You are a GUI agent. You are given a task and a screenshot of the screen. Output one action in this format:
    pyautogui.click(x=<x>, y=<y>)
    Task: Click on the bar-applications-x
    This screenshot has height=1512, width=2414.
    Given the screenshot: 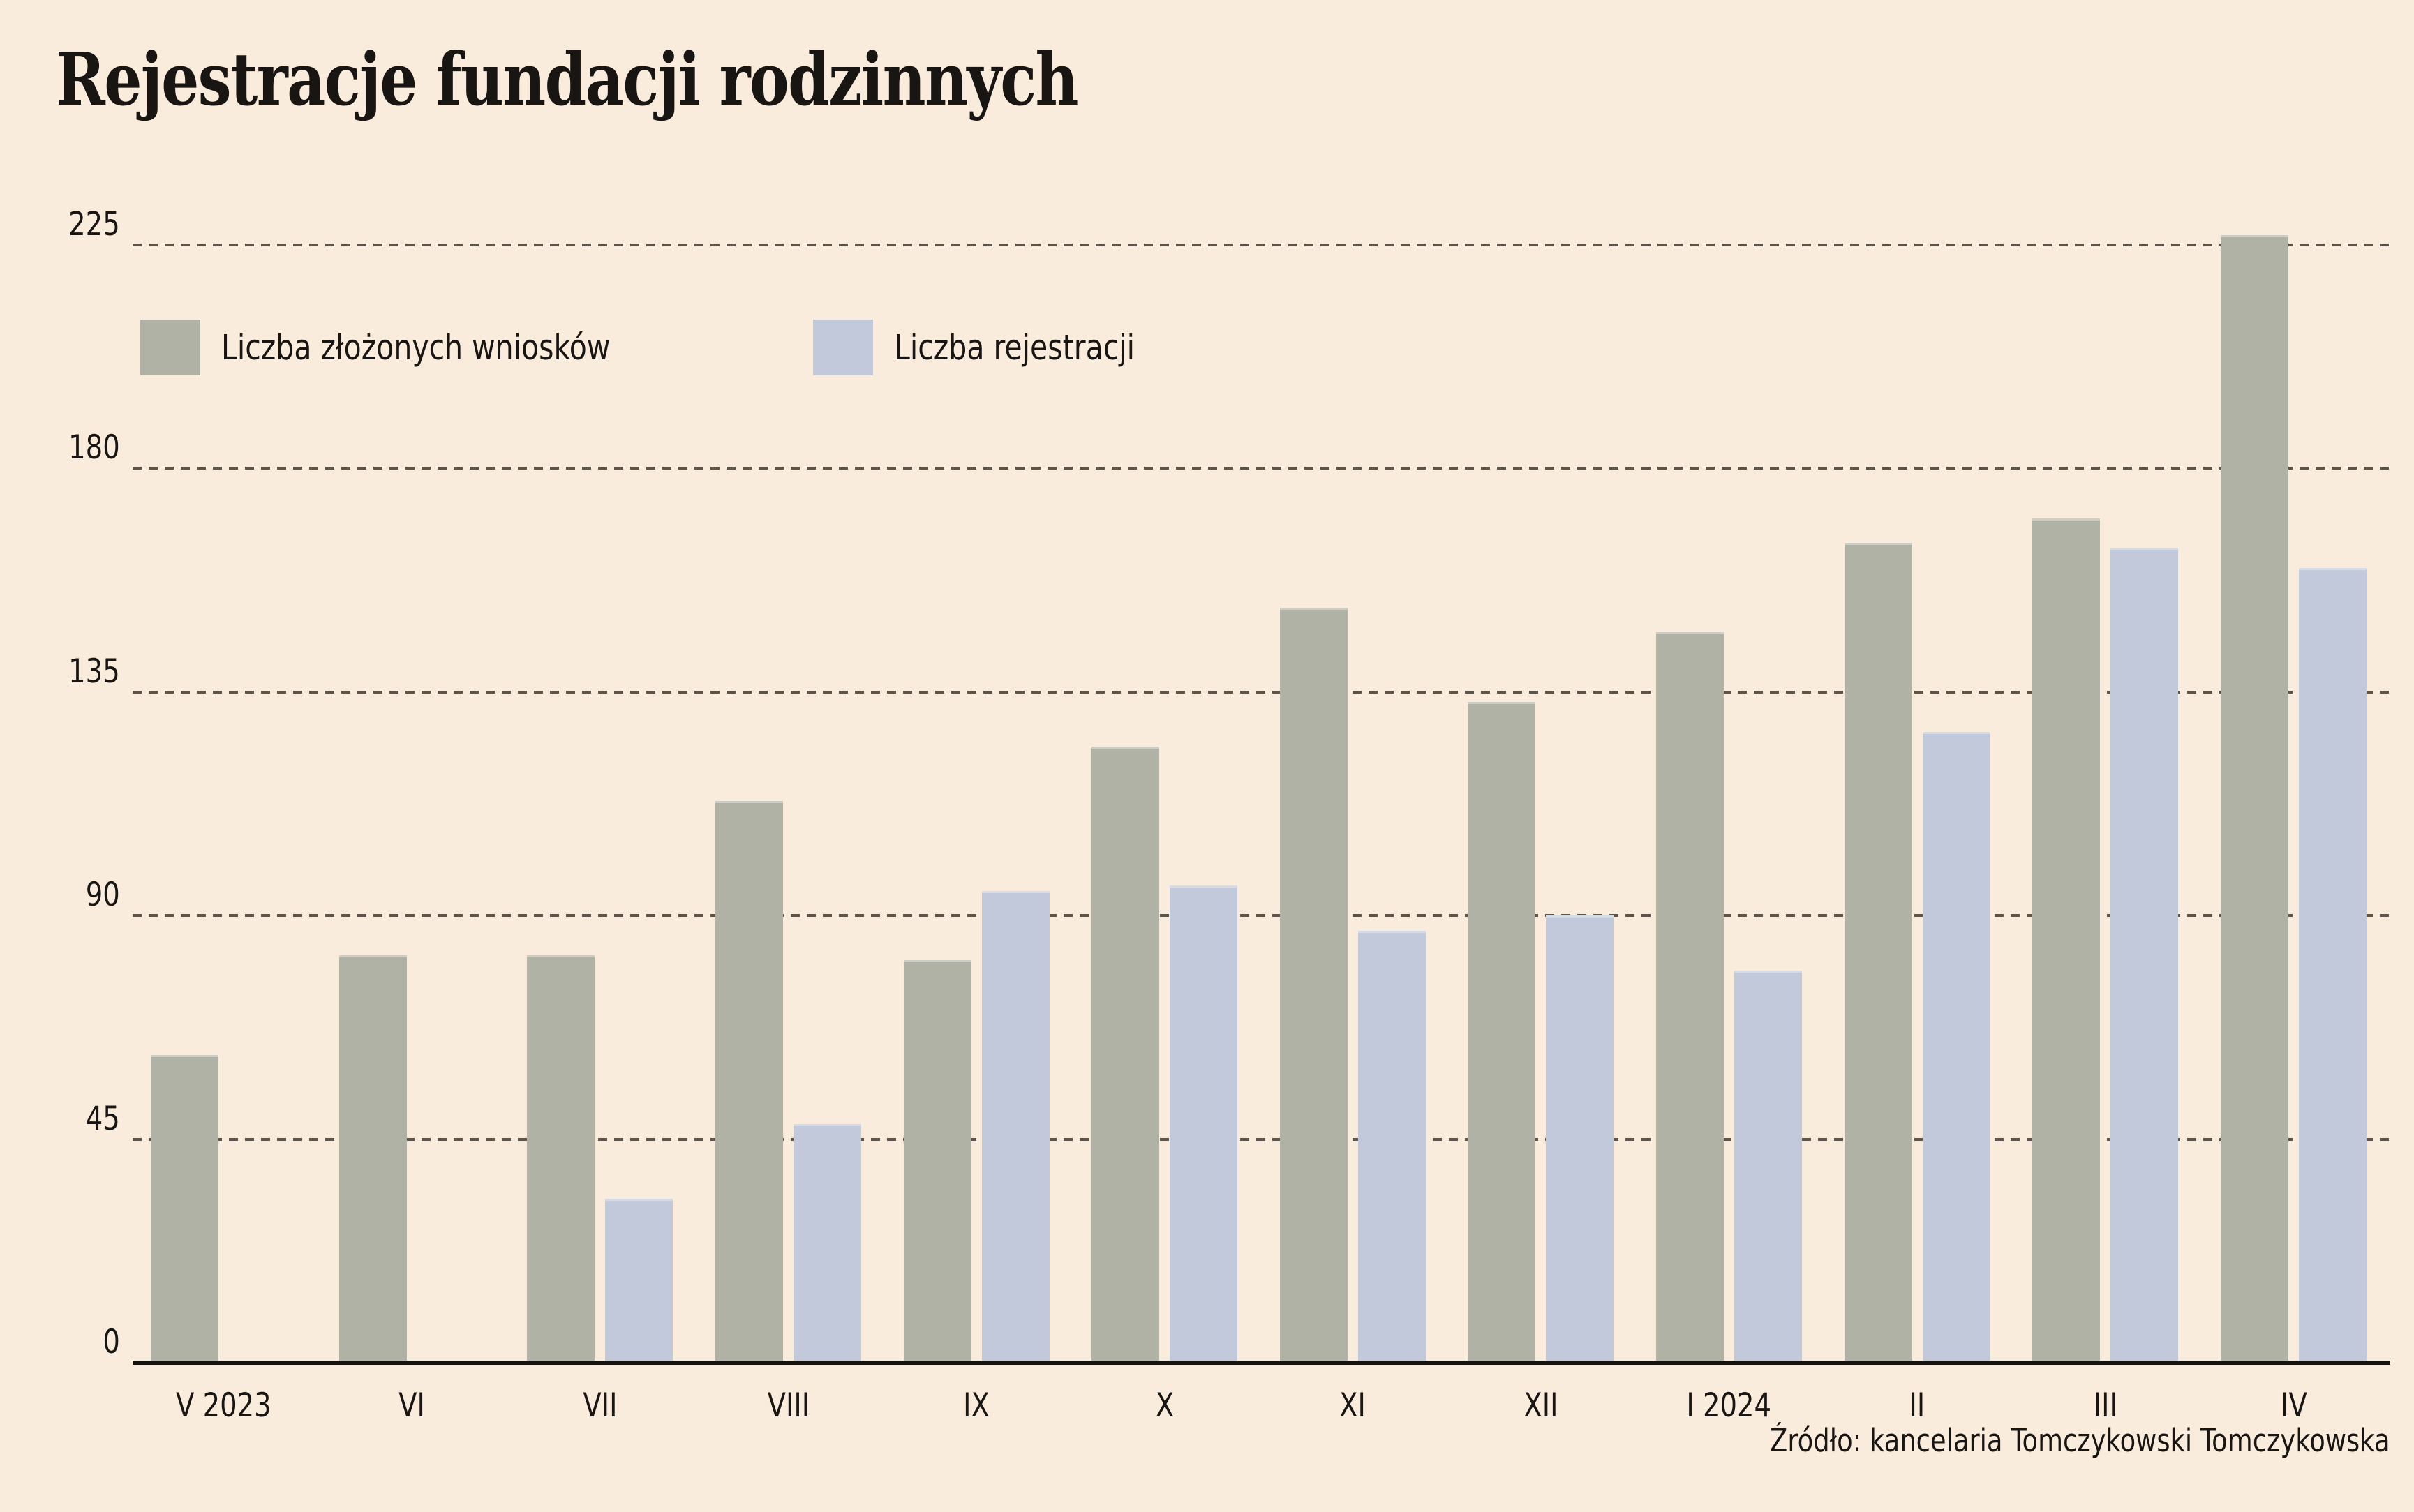 What is the action you would take?
    pyautogui.click(x=1126, y=1055)
    